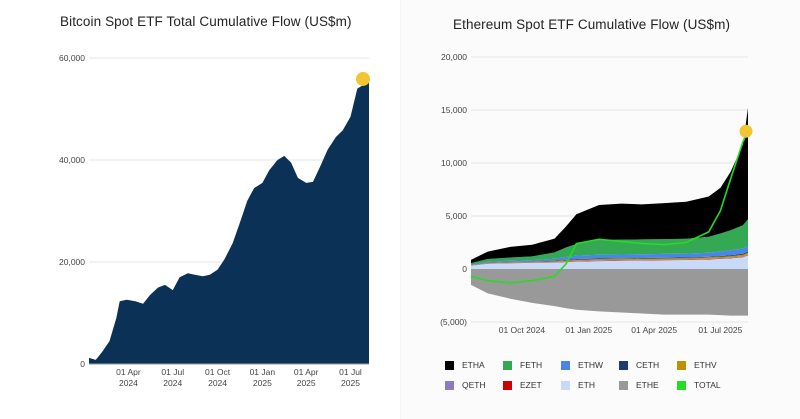  Describe the element at coordinates (586, 385) in the screenshot. I see `legend-label: ETH` at that location.